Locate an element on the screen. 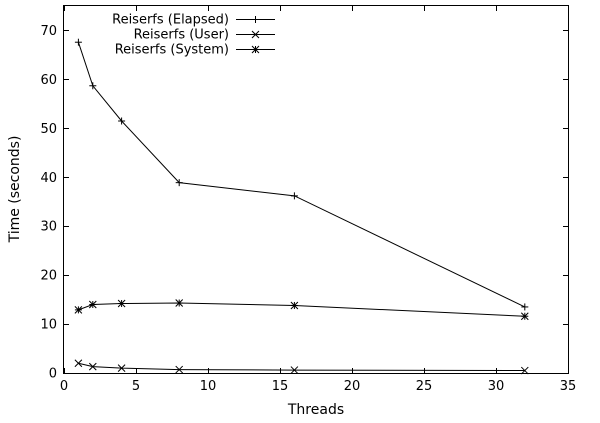 This screenshot has width=600, height=423. y-tick-label: 20 is located at coordinates (48, 276).